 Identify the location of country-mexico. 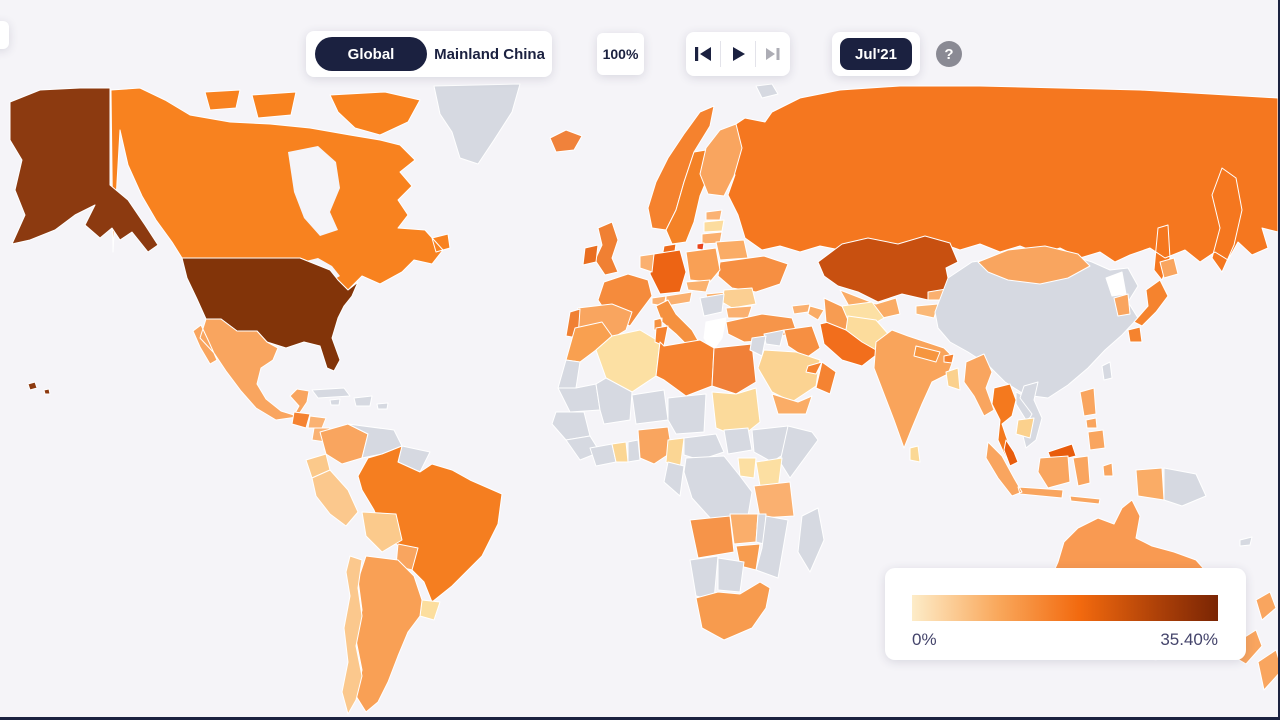
(251, 369).